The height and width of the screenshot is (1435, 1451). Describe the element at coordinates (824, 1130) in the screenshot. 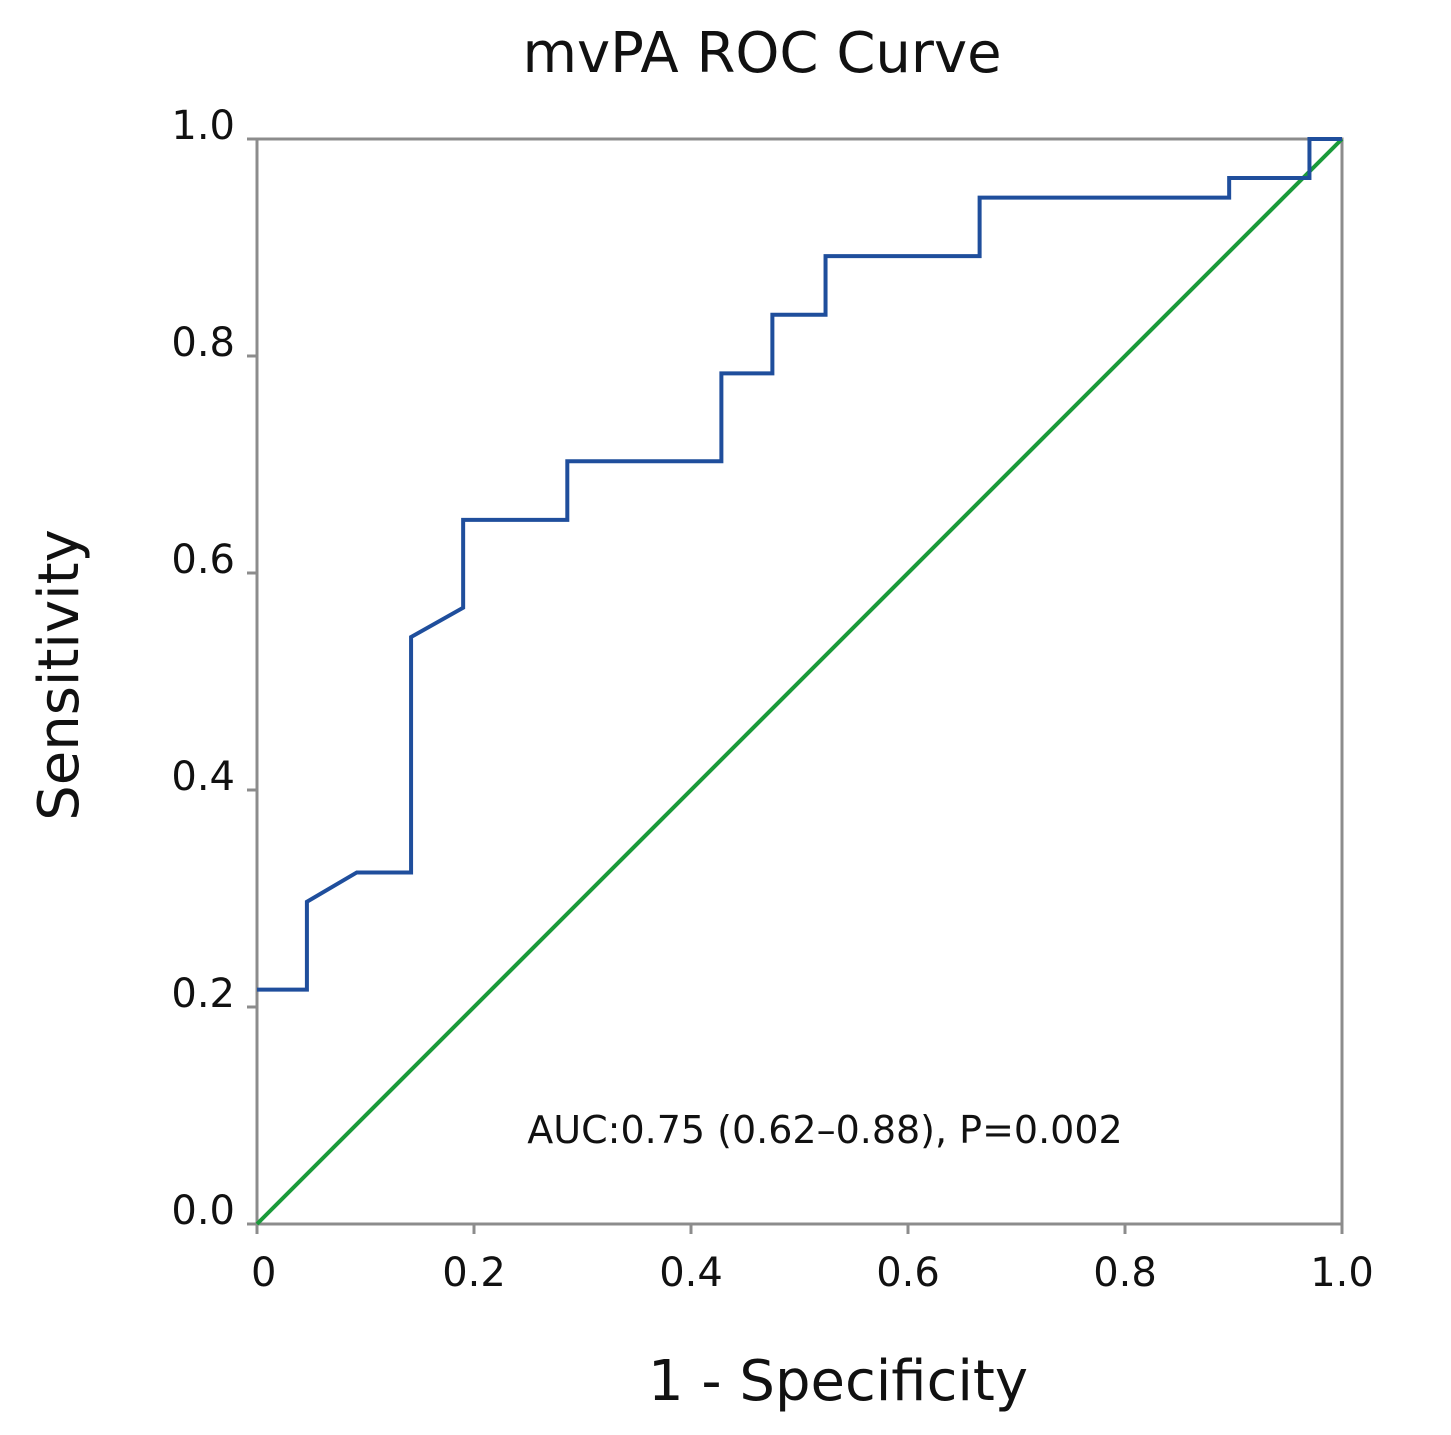

I see `auc-annotation: AUC:0.75 (0.62–0.88), P=0.002` at that location.